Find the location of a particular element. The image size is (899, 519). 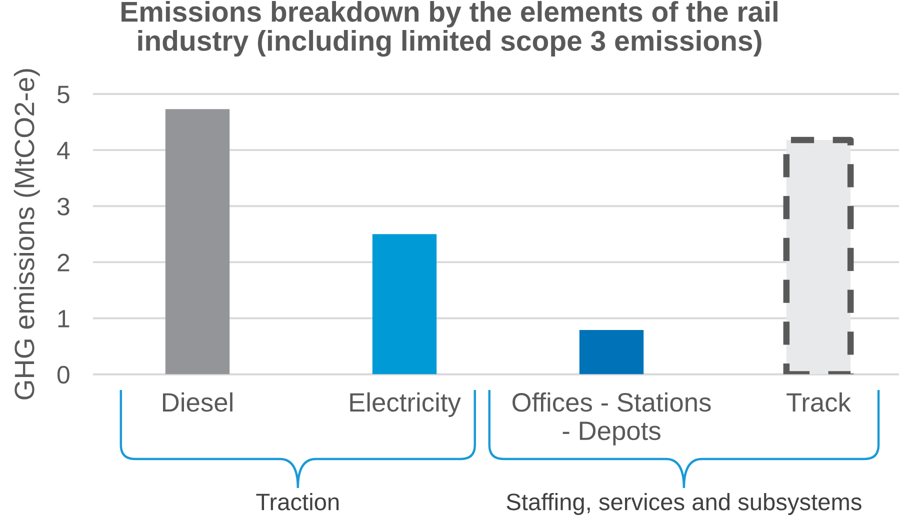

text: Staffing, services and subsystems is located at coordinates (684, 504).